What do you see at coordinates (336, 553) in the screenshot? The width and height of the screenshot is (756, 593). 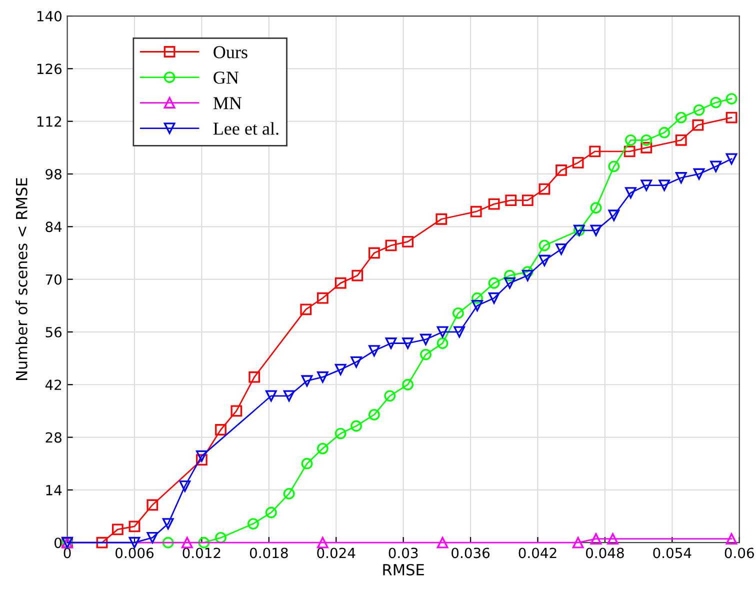 I see `x-tick-label: 0.024` at bounding box center [336, 553].